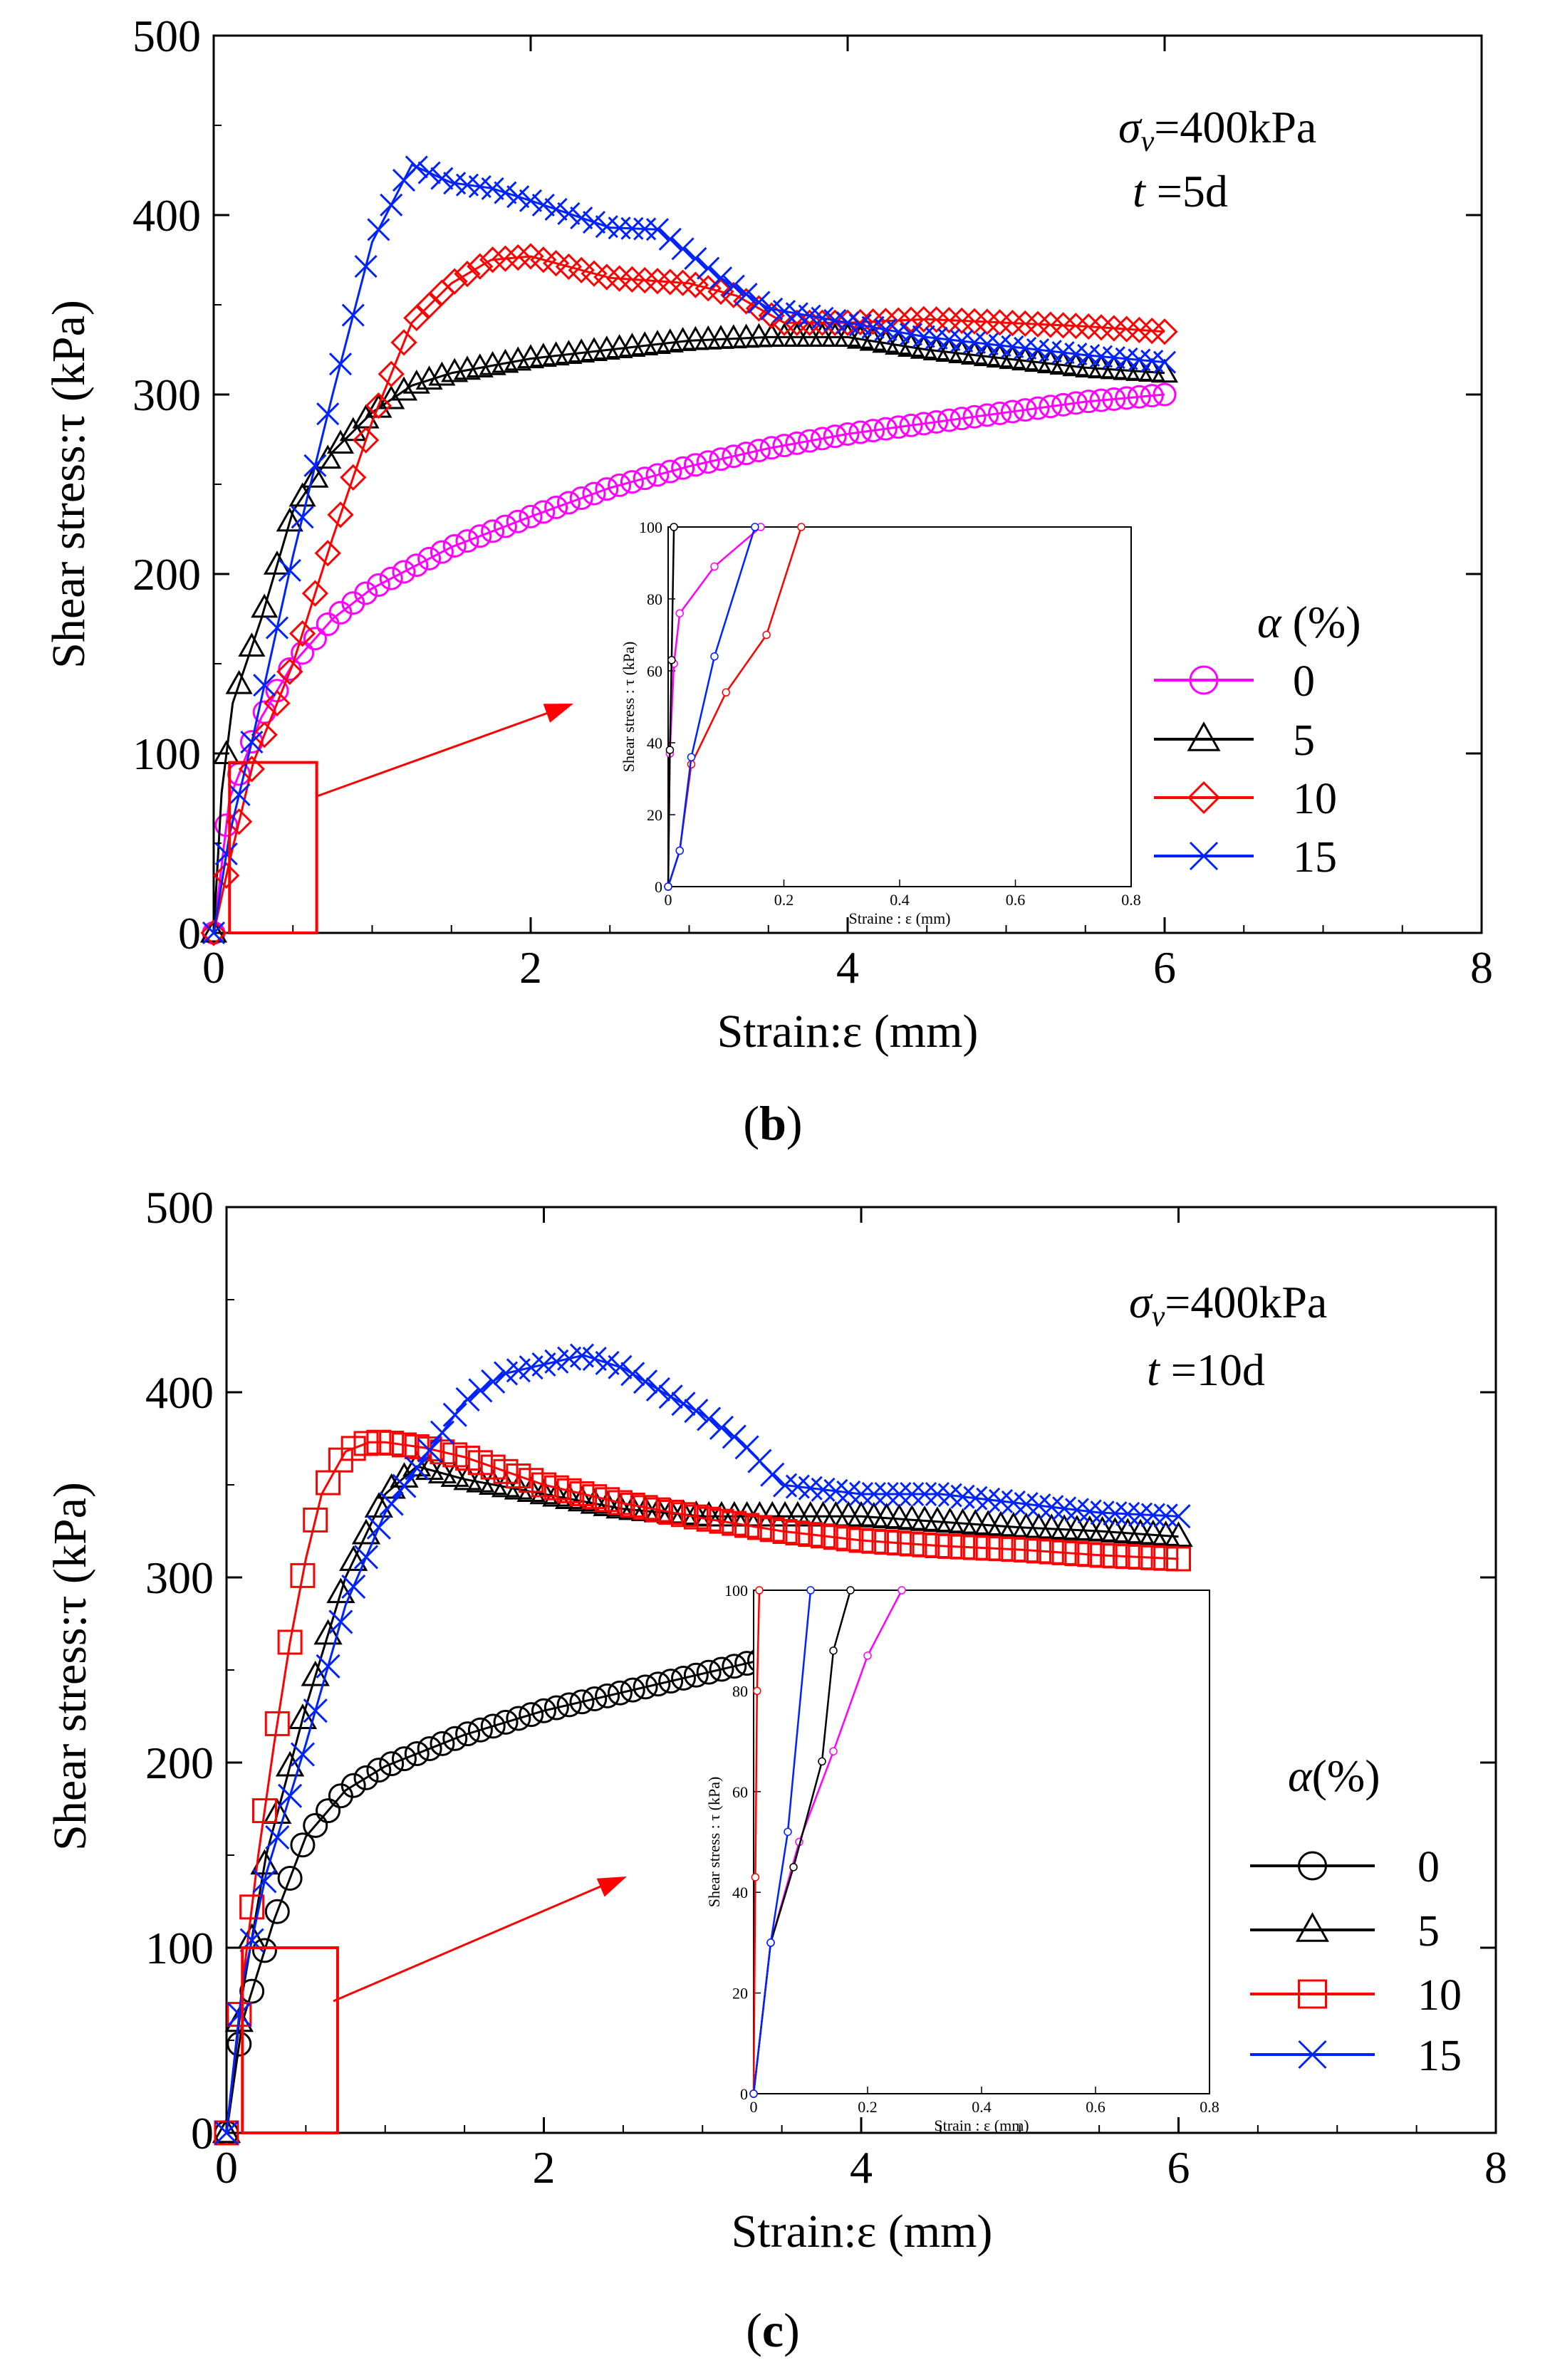 The image size is (1545, 2380). I want to click on sigma-subscript: v, so click(1148, 141).